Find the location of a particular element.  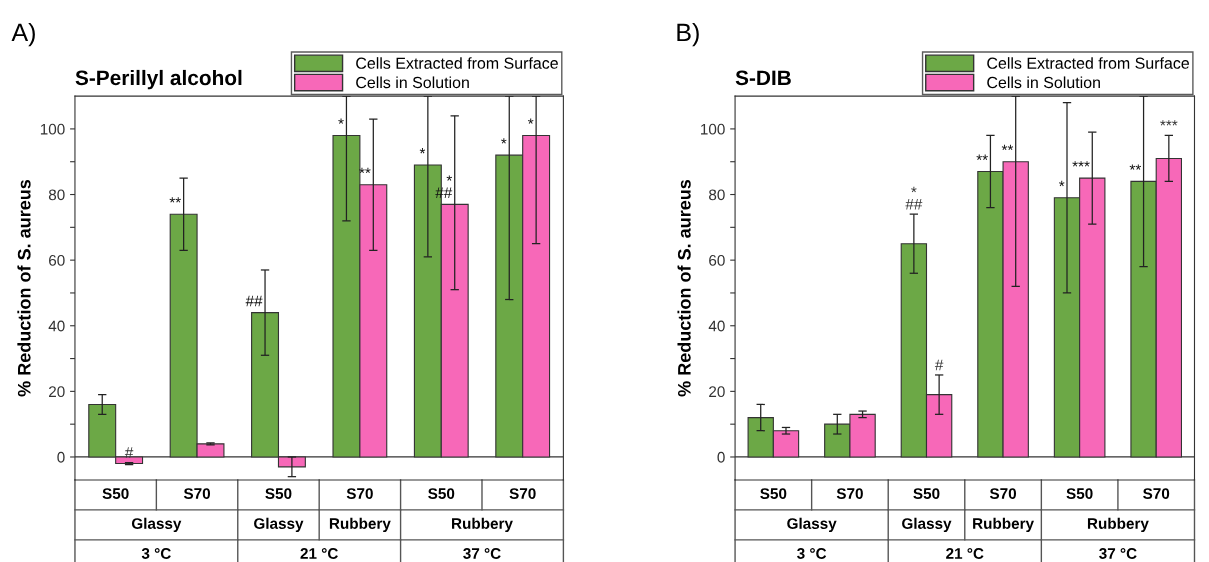

text: B) is located at coordinates (688, 34).